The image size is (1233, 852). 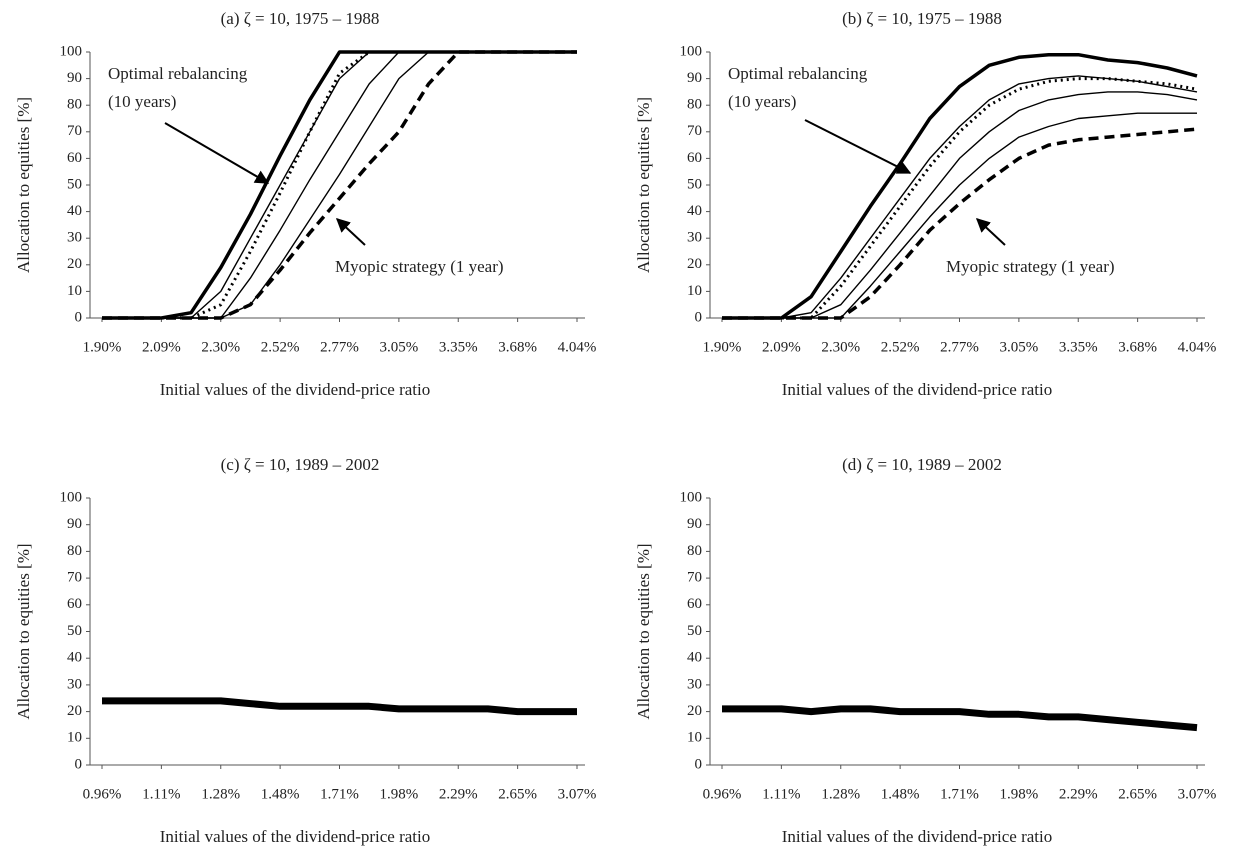 I want to click on annotation: (10 years), so click(x=142, y=101).